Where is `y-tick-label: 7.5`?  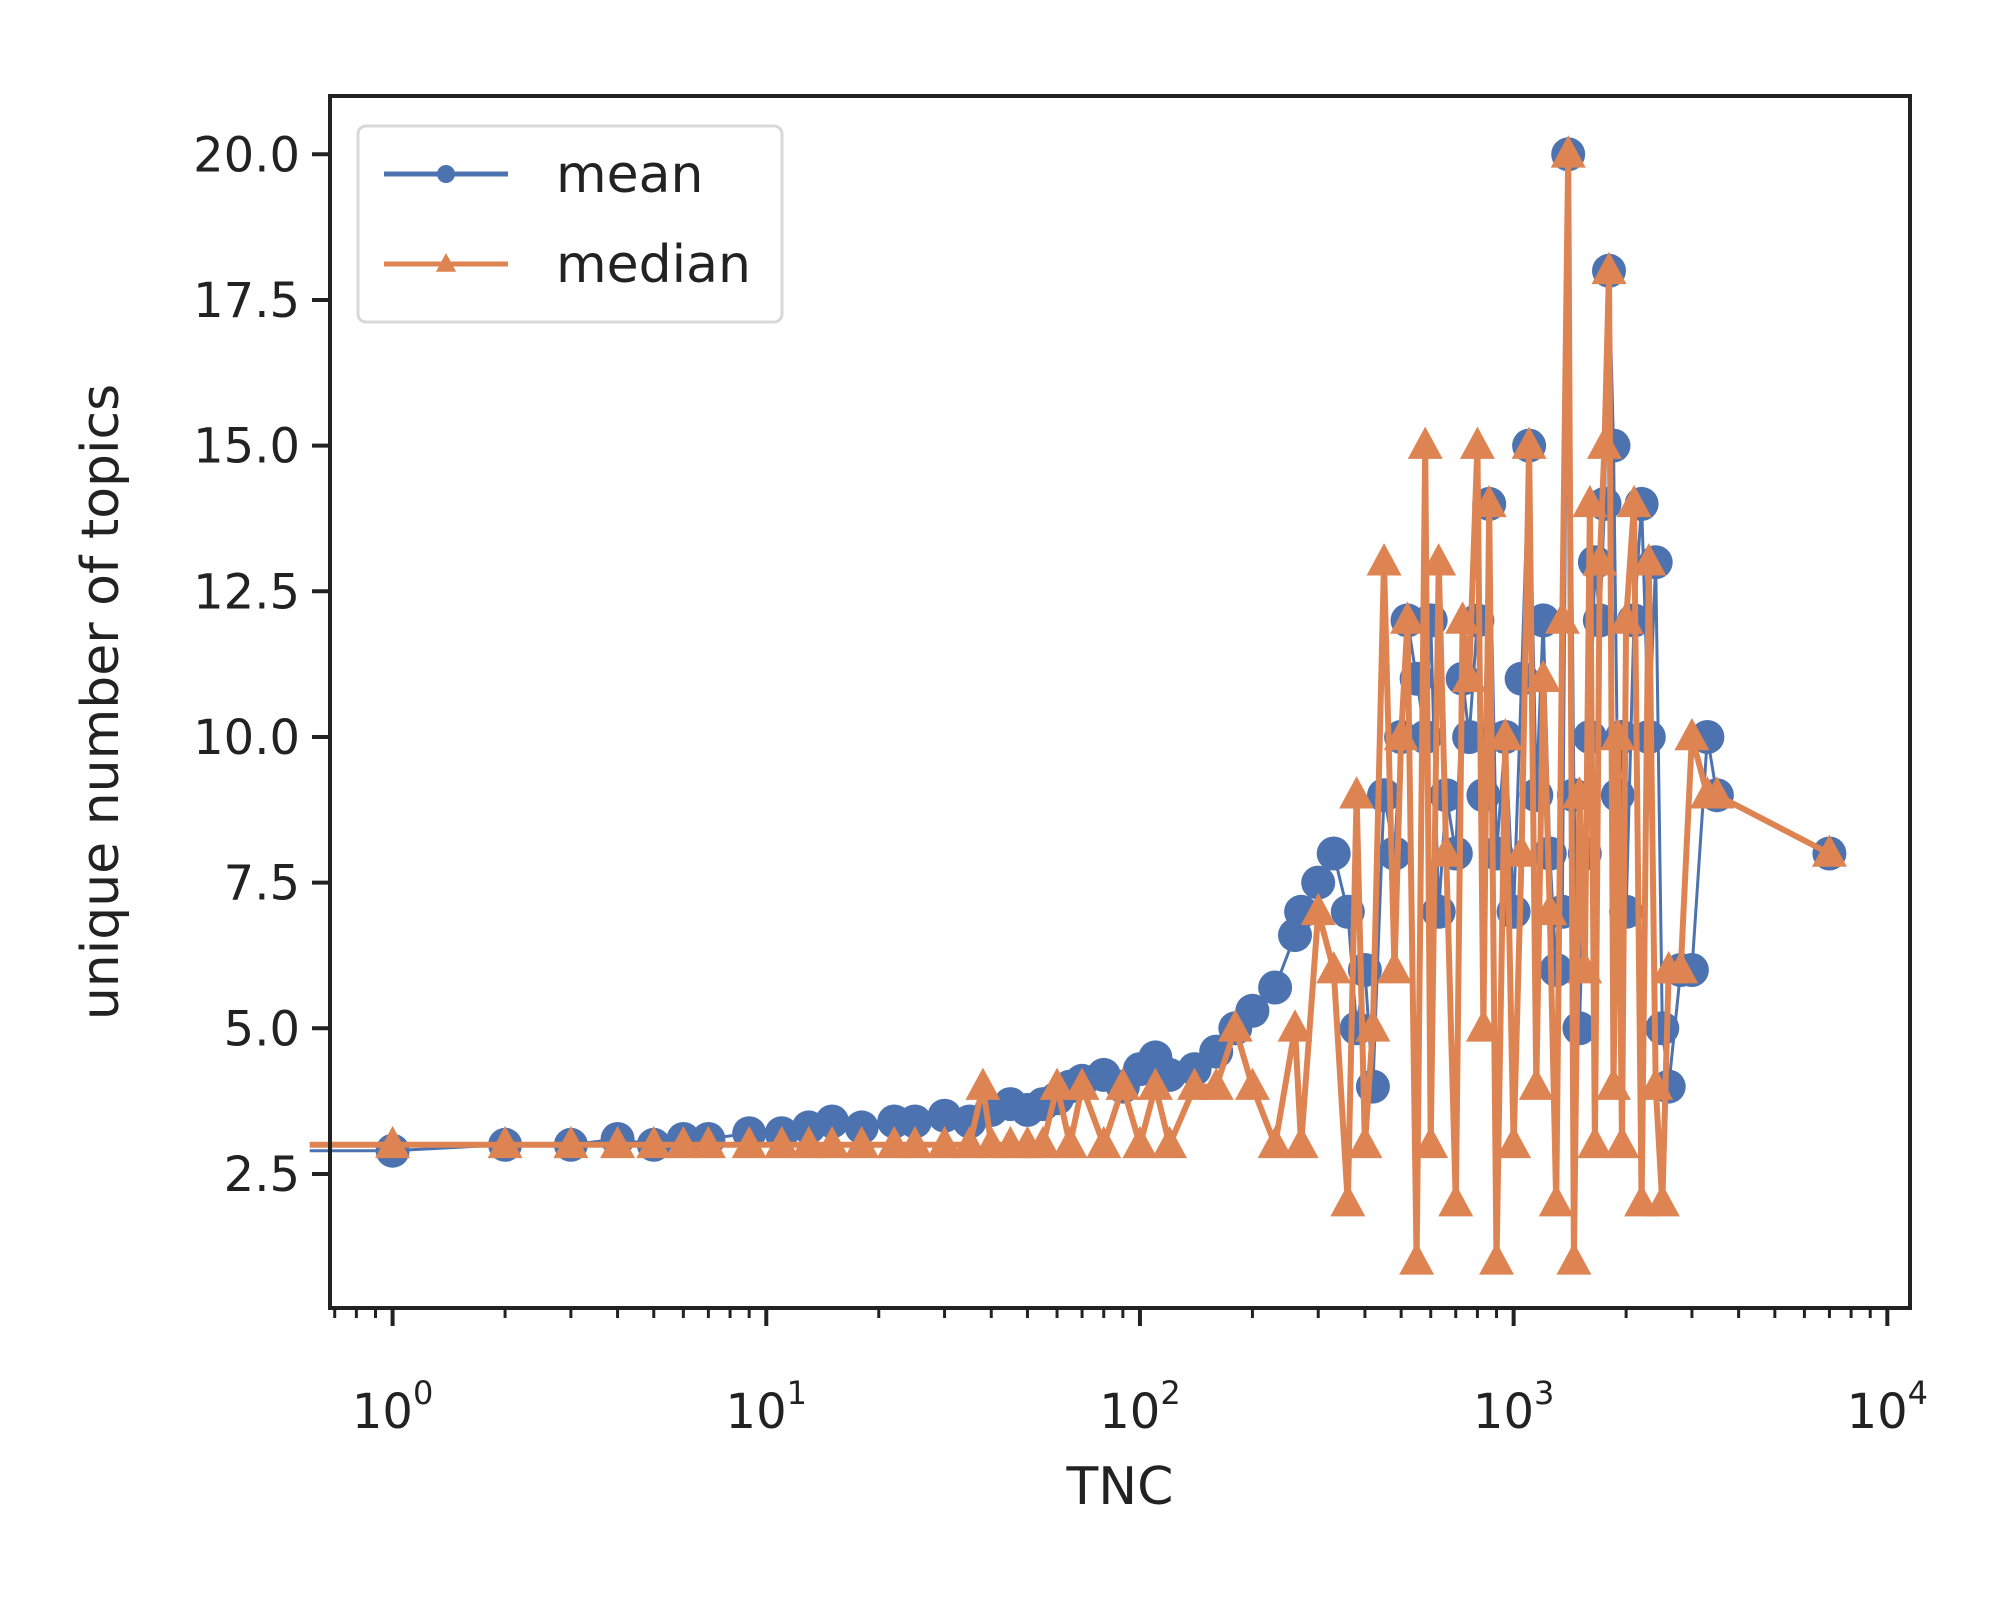 y-tick-label: 7.5 is located at coordinates (262, 884).